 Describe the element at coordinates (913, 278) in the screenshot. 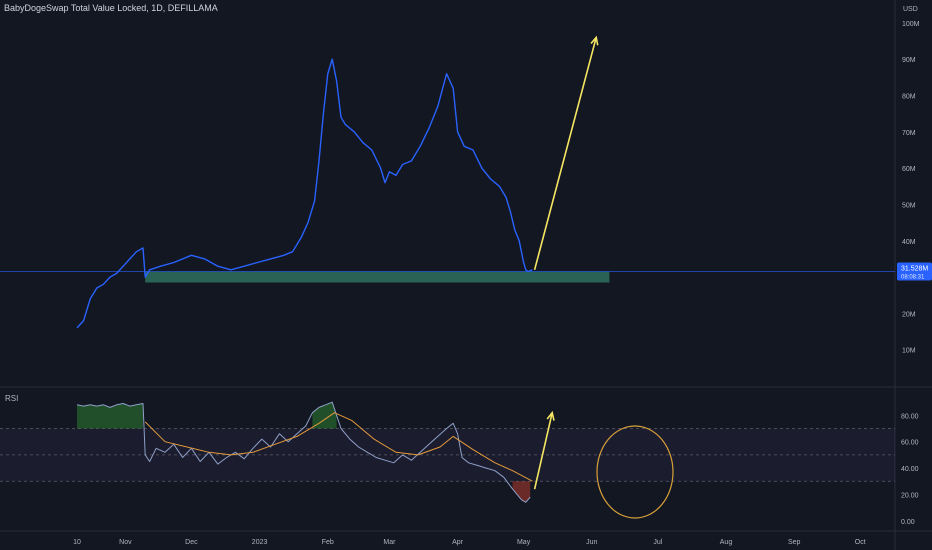

I see `price-tag-countdown: 08:08:31` at that location.